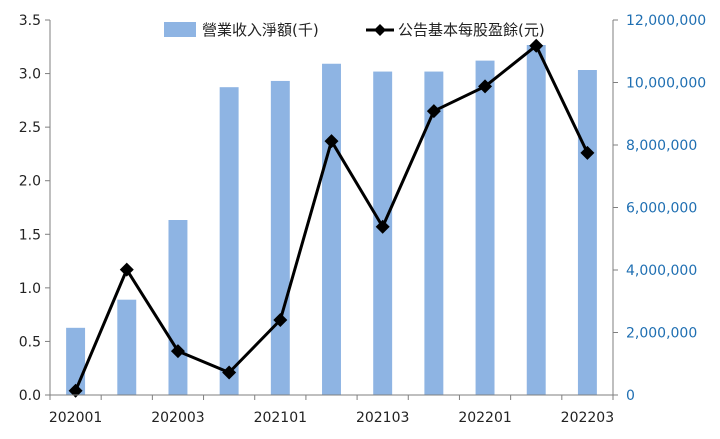  Describe the element at coordinates (280, 418) in the screenshot. I see `x-tick-label: 202101` at that location.